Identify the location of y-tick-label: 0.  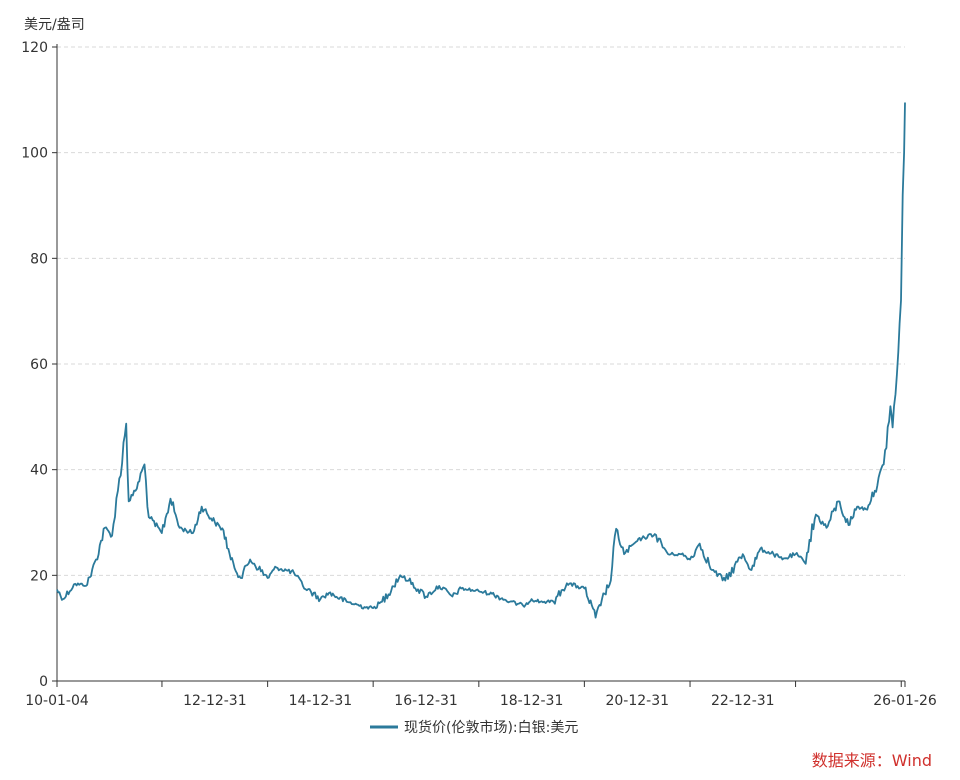
(43, 682).